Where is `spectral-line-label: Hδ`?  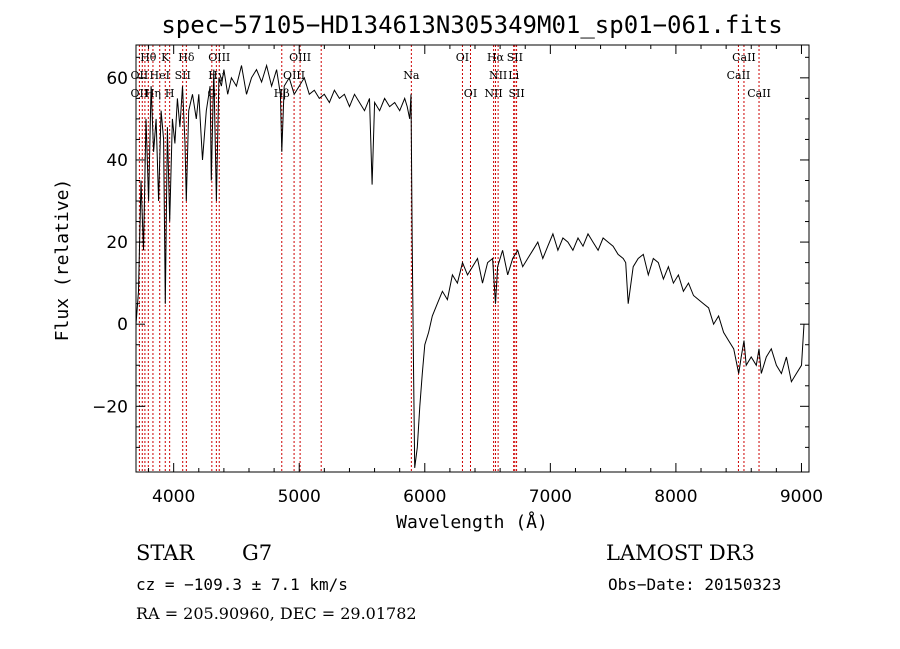 spectral-line-label: Hδ is located at coordinates (186, 57).